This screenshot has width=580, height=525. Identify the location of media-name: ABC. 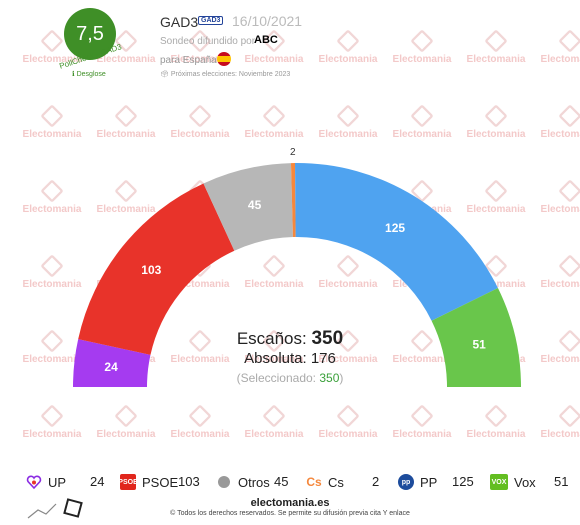
(266, 40).